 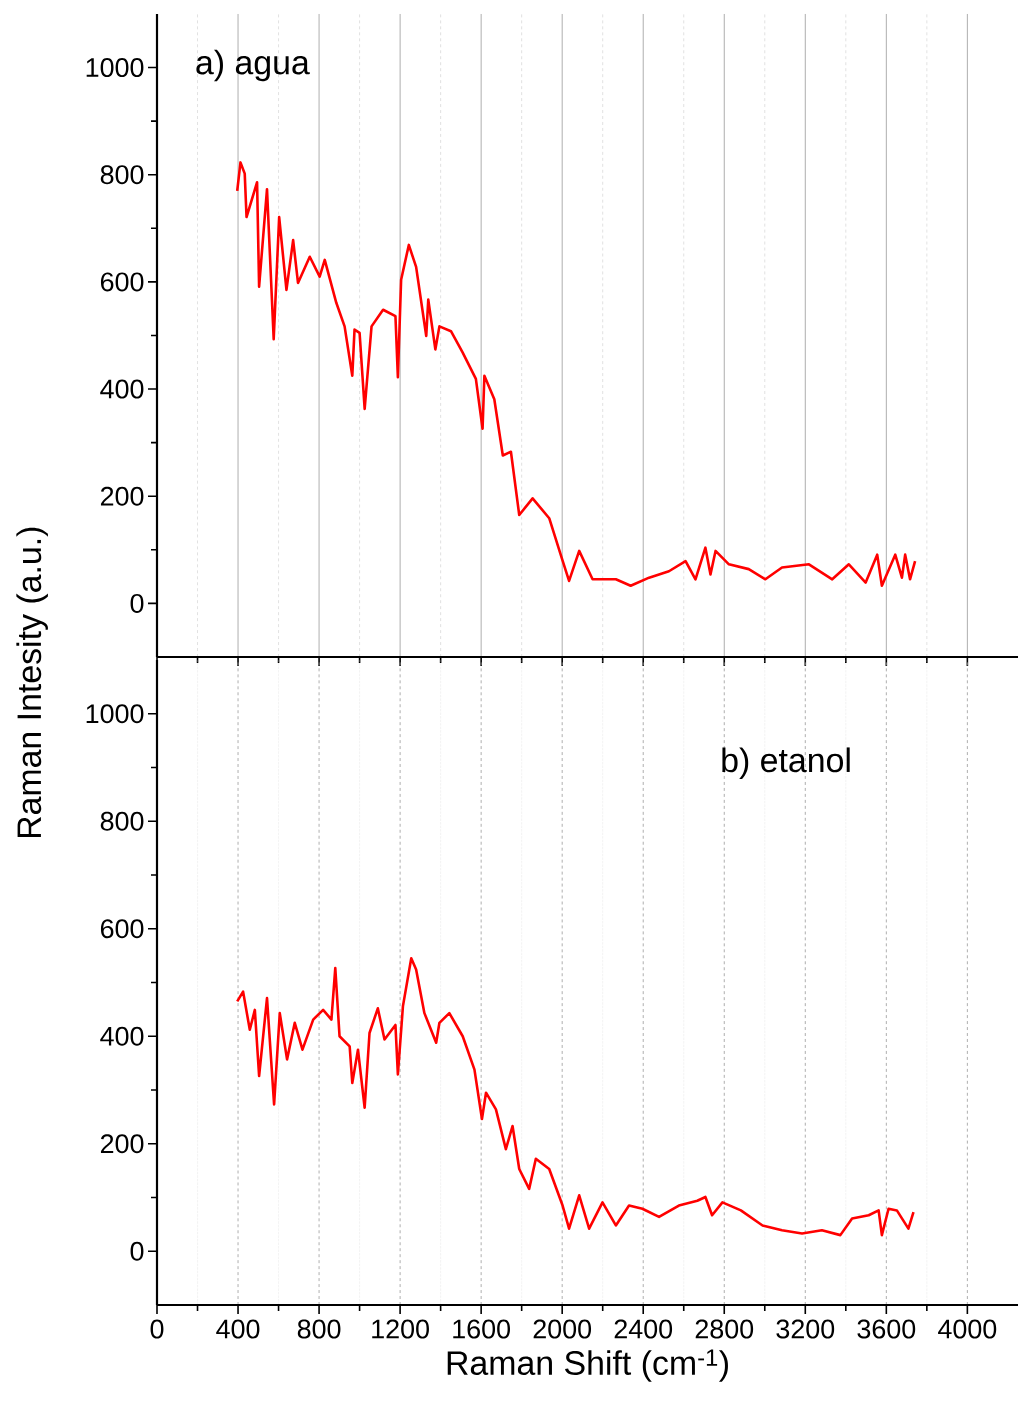 I want to click on line-series, so click(x=575, y=1097).